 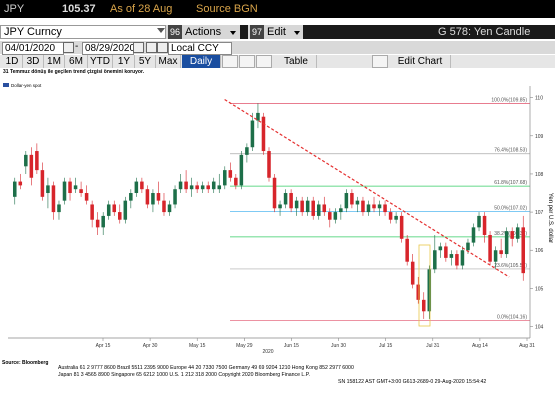 I want to click on frequency-select: Daily, so click(x=201, y=61).